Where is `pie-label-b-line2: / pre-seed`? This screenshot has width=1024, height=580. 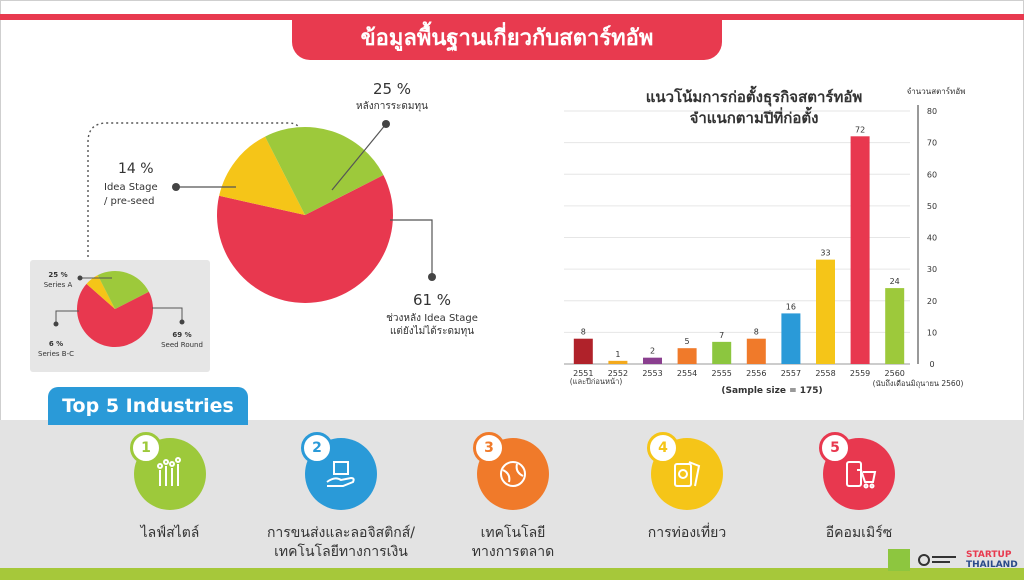 pie-label-b-line2: / pre-seed is located at coordinates (129, 201).